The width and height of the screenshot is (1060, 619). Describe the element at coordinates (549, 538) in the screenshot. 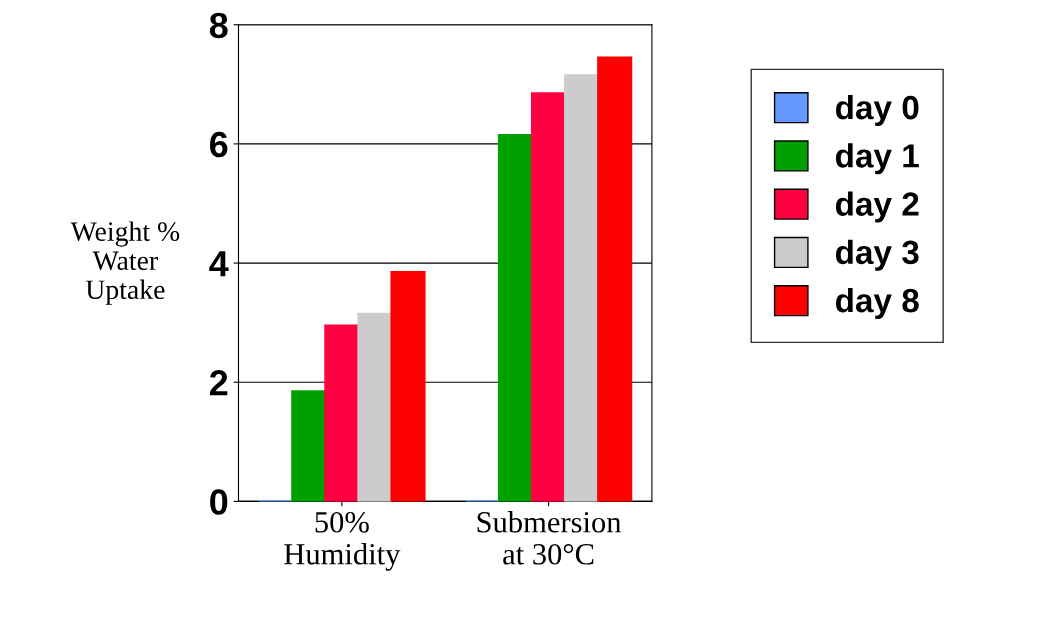

I see `x-tick-label: Submersion at 30°C` at that location.